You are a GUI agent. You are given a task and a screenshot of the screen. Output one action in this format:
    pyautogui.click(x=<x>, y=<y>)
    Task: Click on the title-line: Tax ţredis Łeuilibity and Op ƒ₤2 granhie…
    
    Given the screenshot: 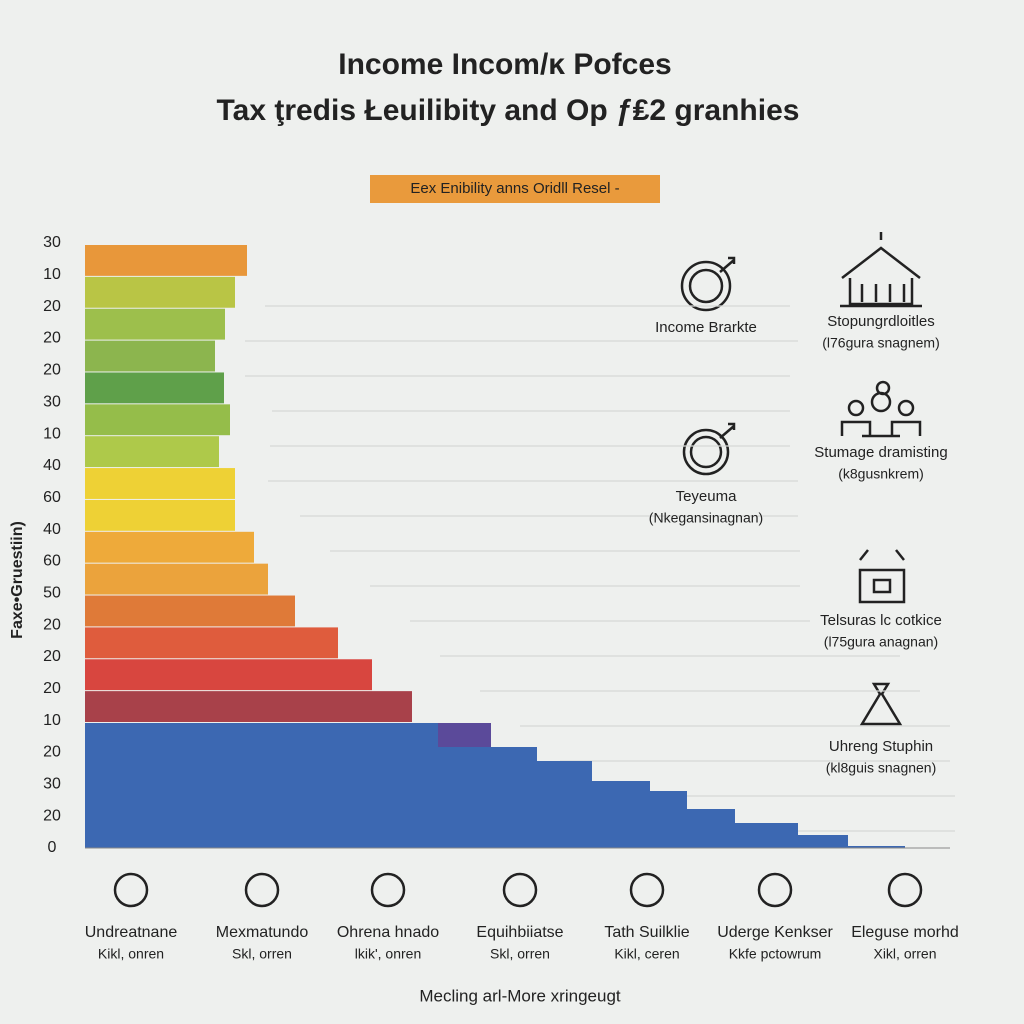 What is the action you would take?
    pyautogui.click(x=508, y=110)
    